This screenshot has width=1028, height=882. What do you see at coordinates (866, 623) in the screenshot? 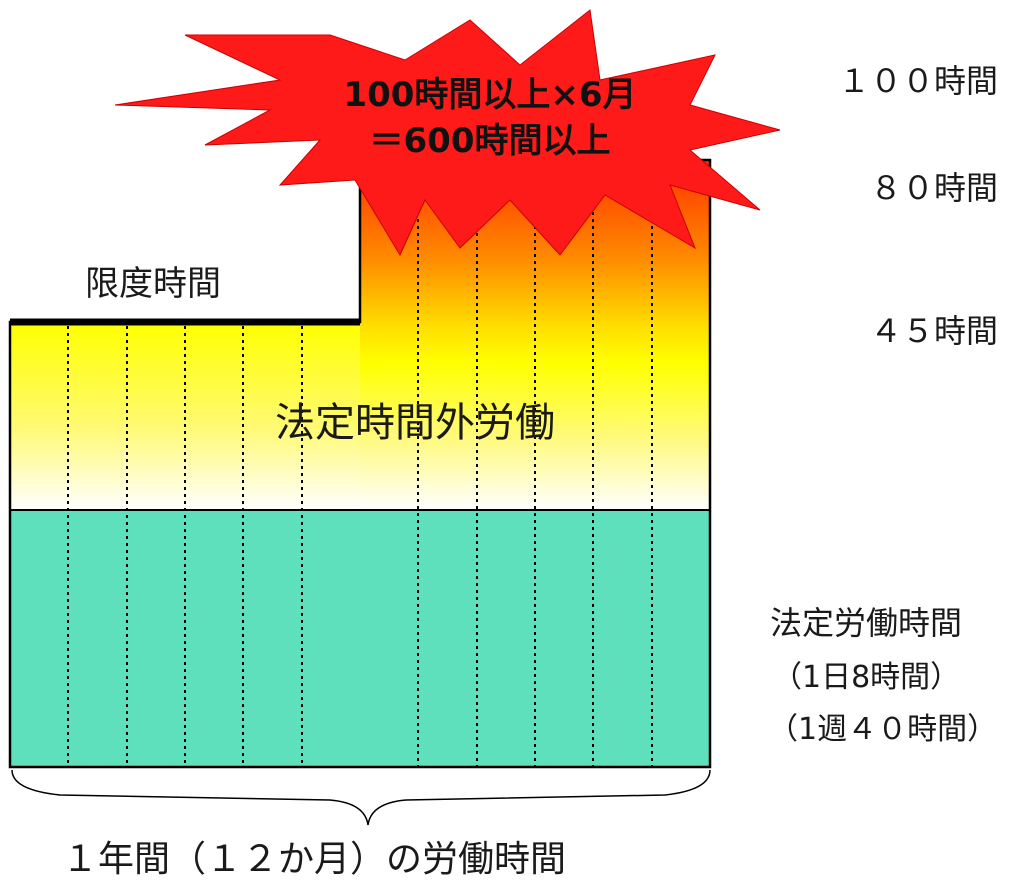
I see `statutory-hours-label: 法定労働時間` at bounding box center [866, 623].